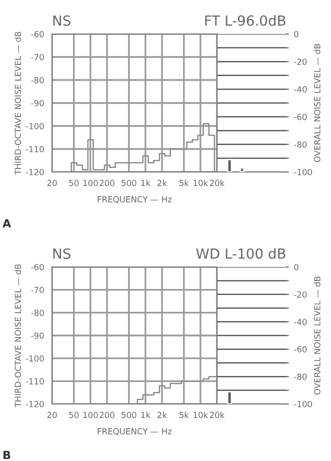 This screenshot has height=461, width=331. What do you see at coordinates (7, 223) in the screenshot?
I see `text: A` at bounding box center [7, 223].